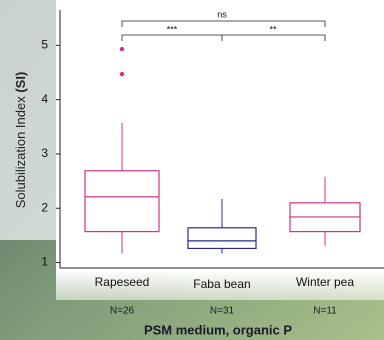  I want to click on x-tick-label: Rapeseed, so click(122, 282).